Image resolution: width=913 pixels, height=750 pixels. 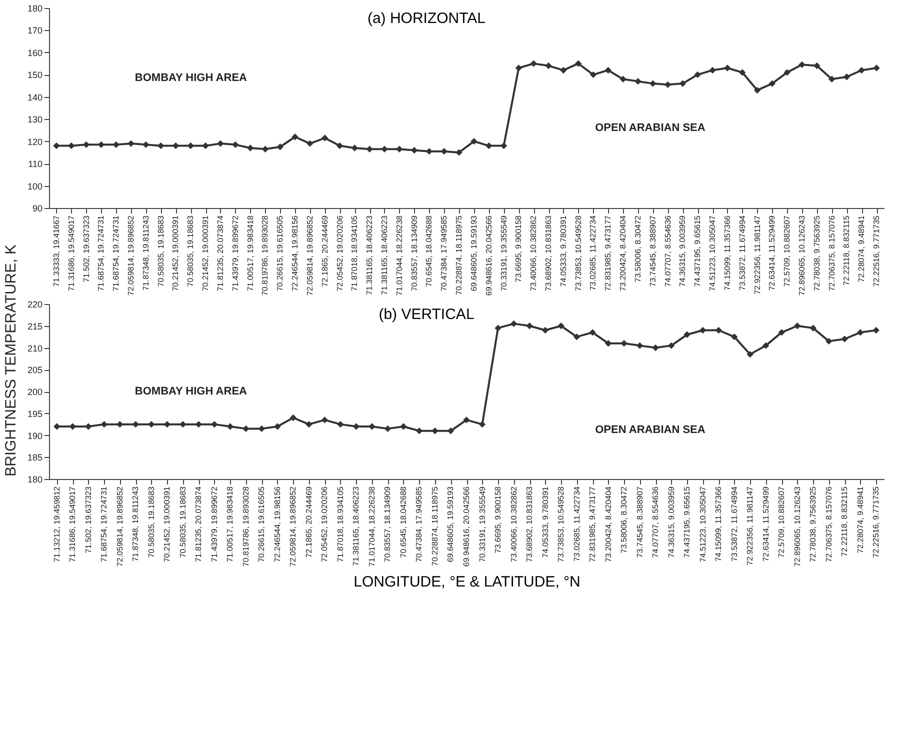 What do you see at coordinates (703, 524) in the screenshot?
I see `x-tick-label: 74.51223, 10.305047` at bounding box center [703, 524].